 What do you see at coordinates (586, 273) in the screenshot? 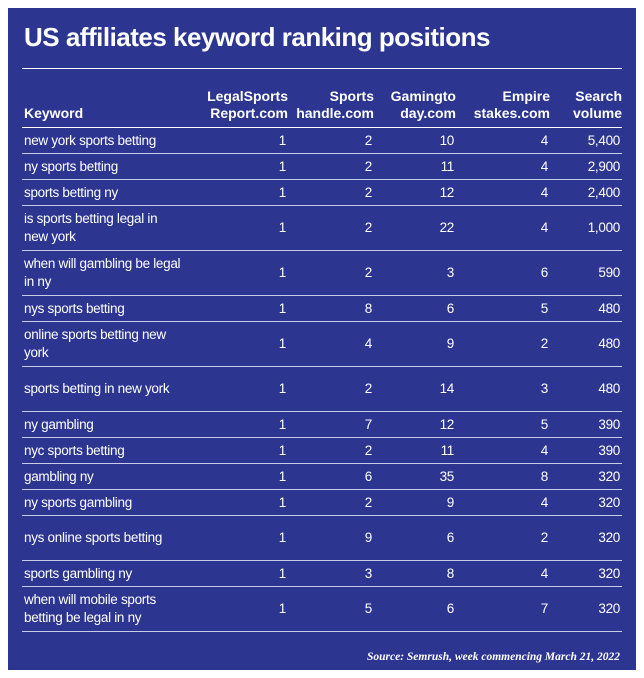
I see `cell-search-volume: 590` at bounding box center [586, 273].